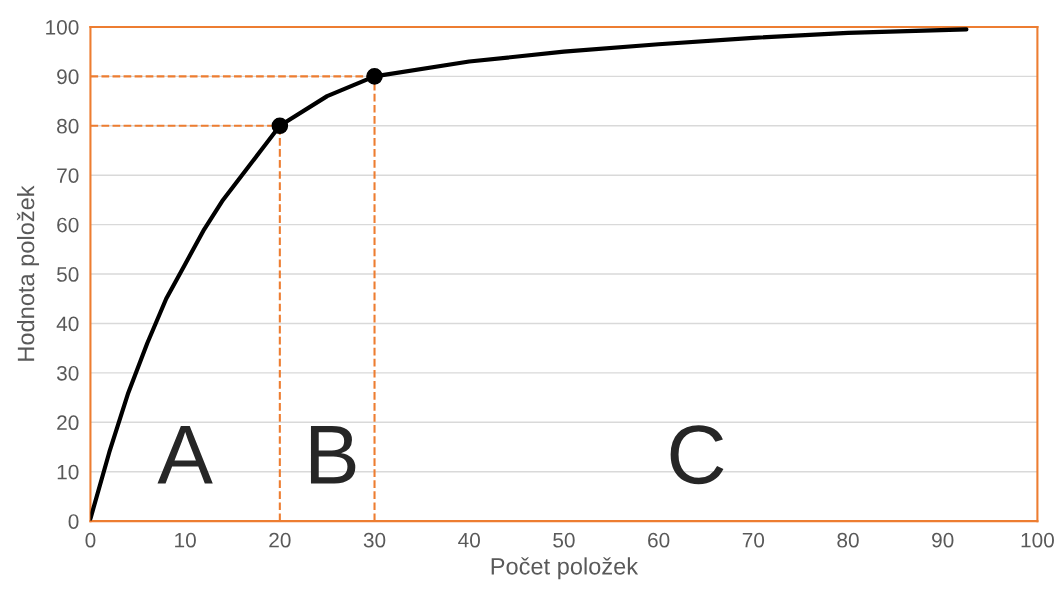 The image size is (1064, 599). What do you see at coordinates (333, 455) in the screenshot?
I see `annotation: B` at bounding box center [333, 455].